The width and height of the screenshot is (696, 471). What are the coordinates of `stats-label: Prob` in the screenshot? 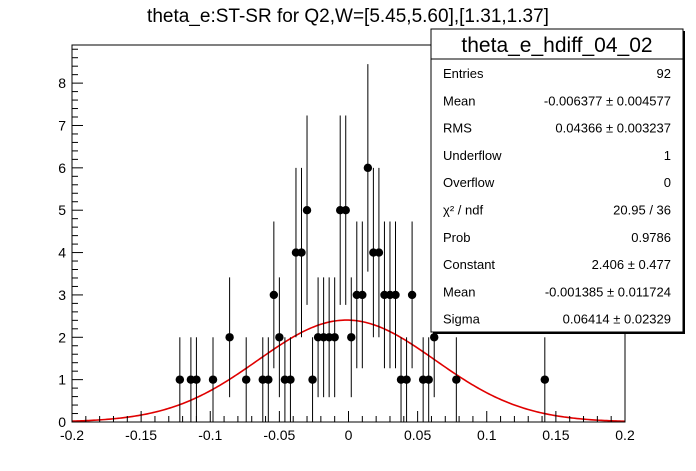 It's located at (456, 237).